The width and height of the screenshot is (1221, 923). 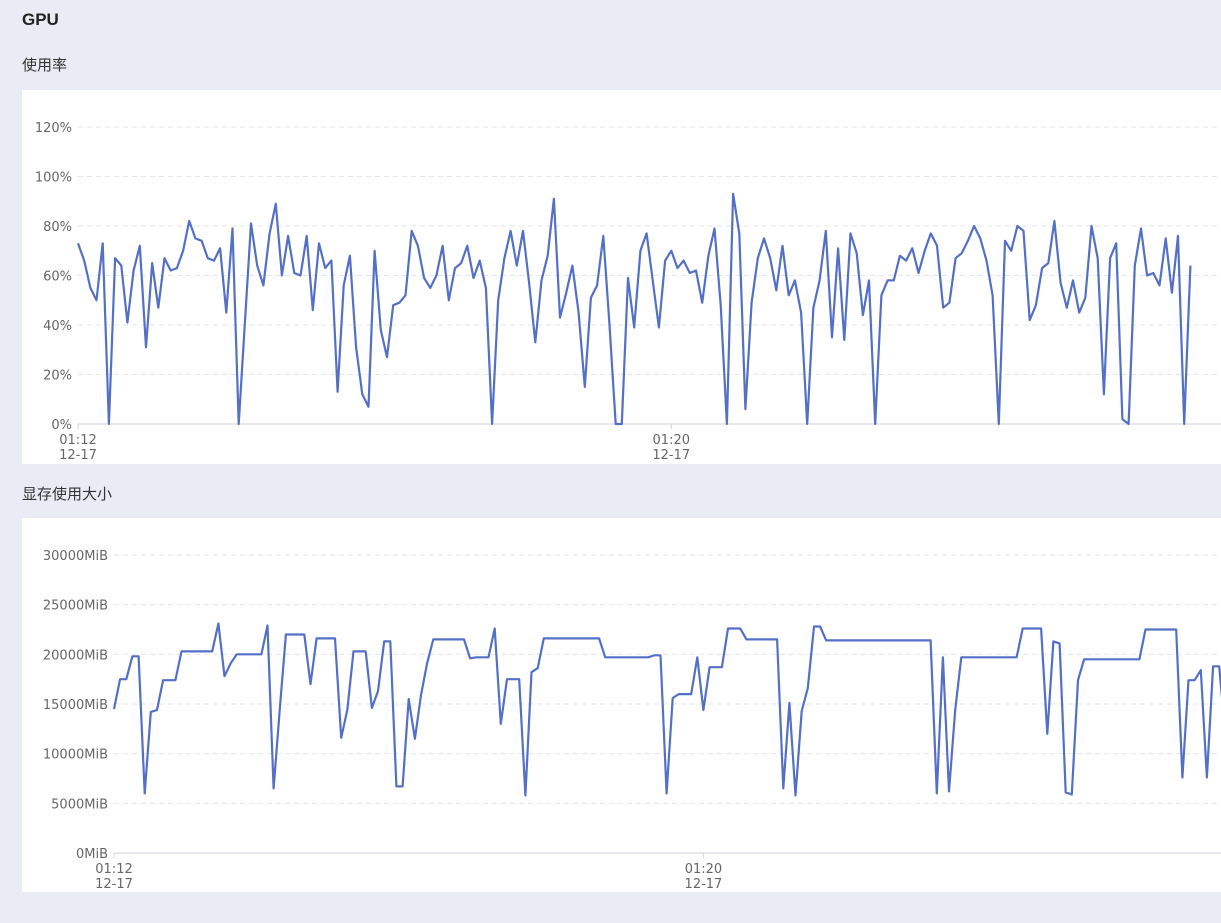 What do you see at coordinates (40, 19) in the screenshot?
I see `section-title: GPU` at bounding box center [40, 19].